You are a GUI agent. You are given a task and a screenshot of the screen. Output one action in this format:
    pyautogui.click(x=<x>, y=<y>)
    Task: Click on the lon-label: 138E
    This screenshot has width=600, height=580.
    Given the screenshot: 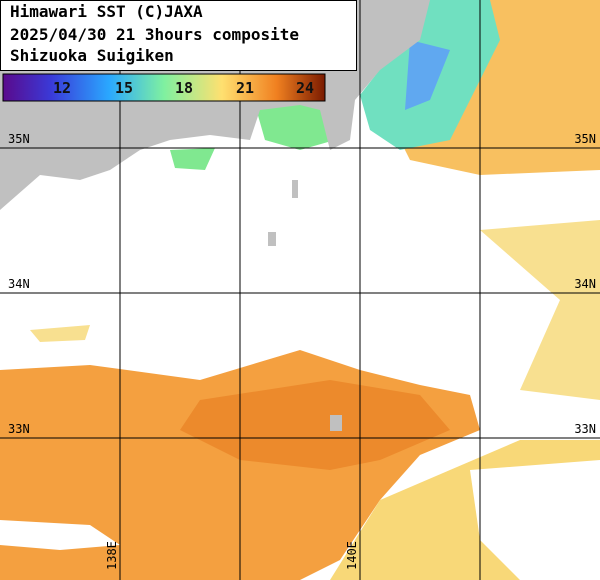 What is the action you would take?
    pyautogui.click(x=112, y=555)
    